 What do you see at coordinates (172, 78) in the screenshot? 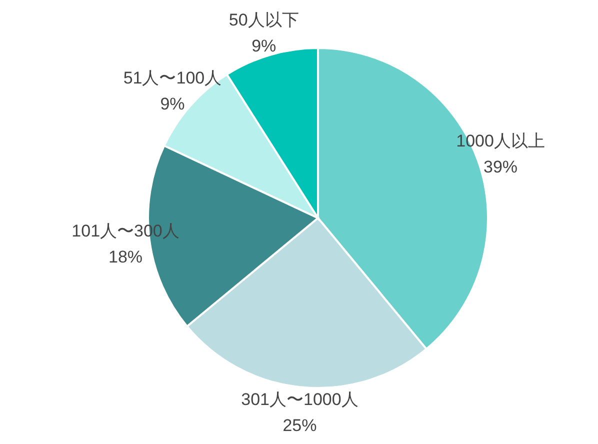
I see `slice-label: 51人〜100人` at bounding box center [172, 78].